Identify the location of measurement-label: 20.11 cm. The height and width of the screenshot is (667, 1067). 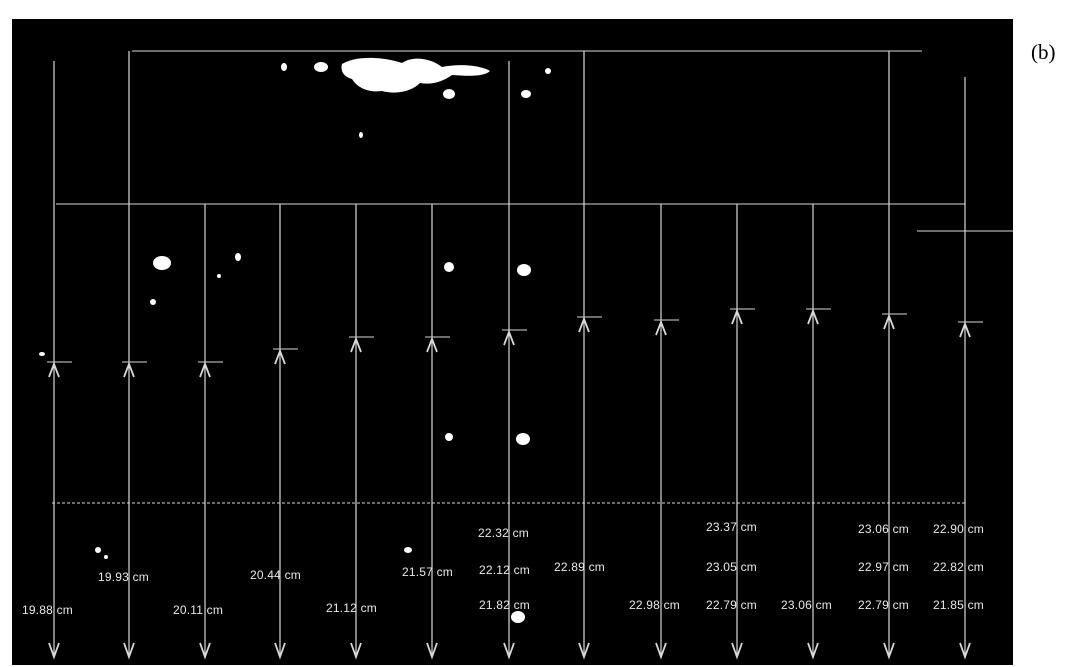
(198, 610).